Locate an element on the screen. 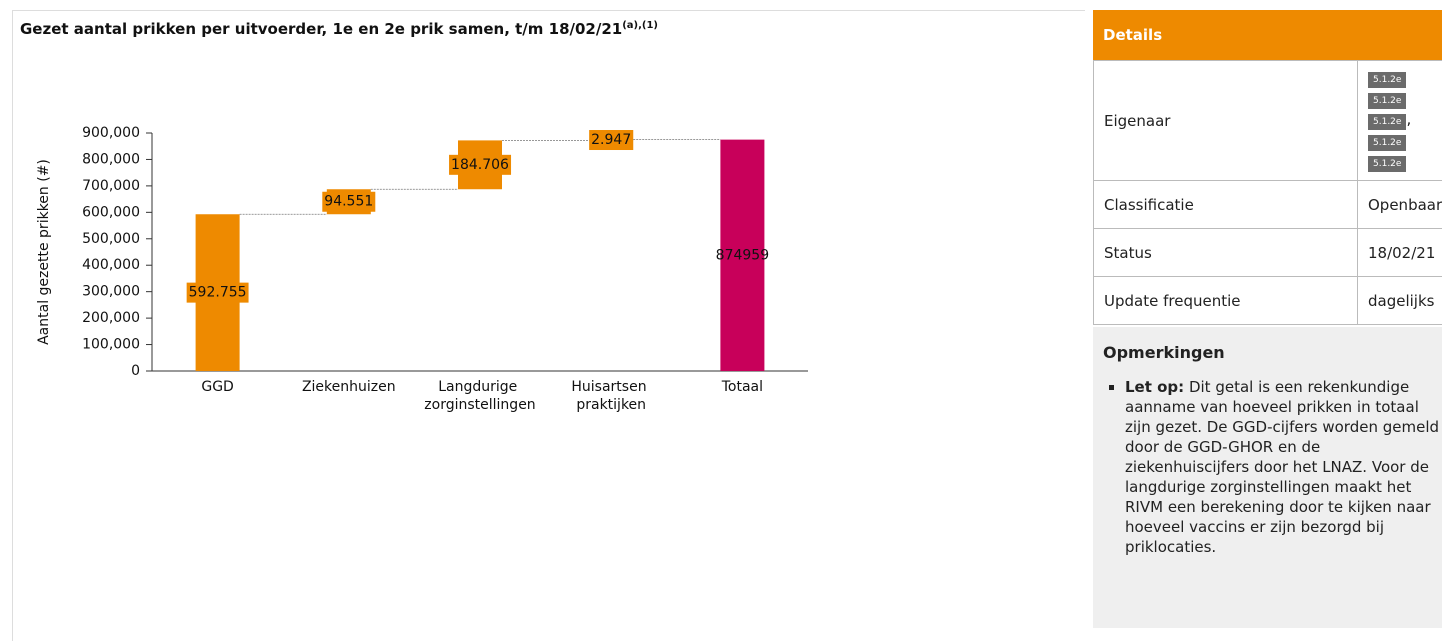 The width and height of the screenshot is (1442, 641). value-label: 592.755 is located at coordinates (218, 293).